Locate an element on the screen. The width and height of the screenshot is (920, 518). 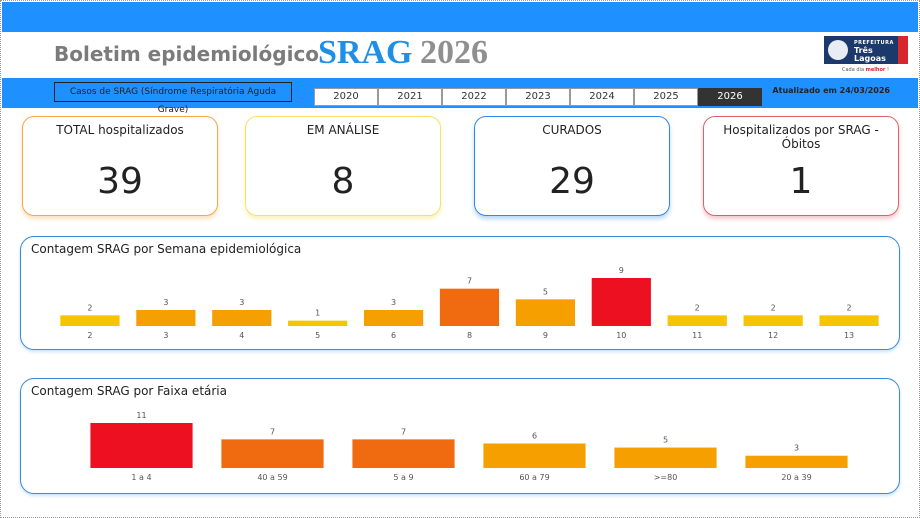
semana-category-label: 3 is located at coordinates (165, 335).